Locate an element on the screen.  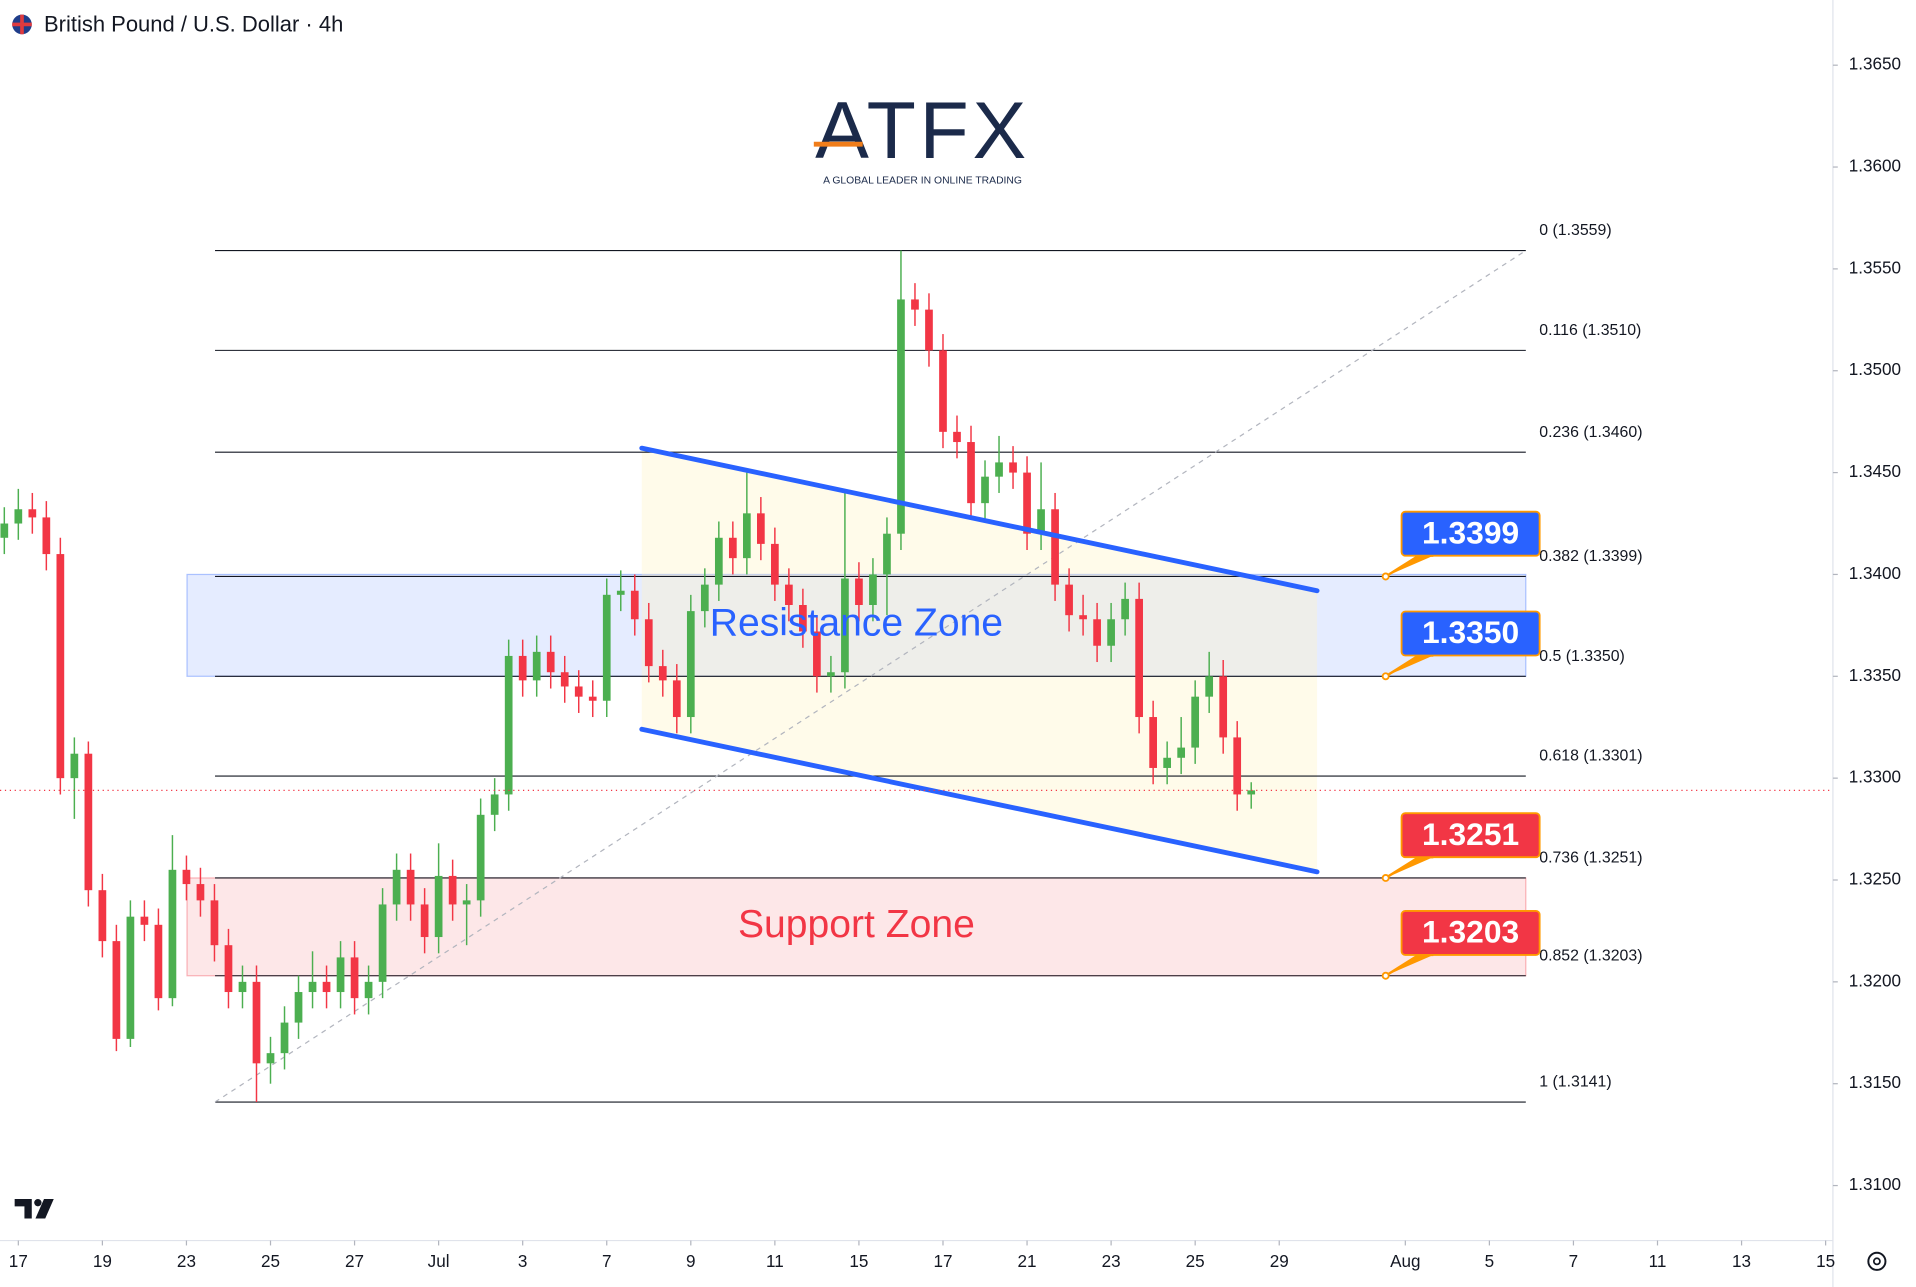
x-tick-label: Jul is located at coordinates (439, 1261).